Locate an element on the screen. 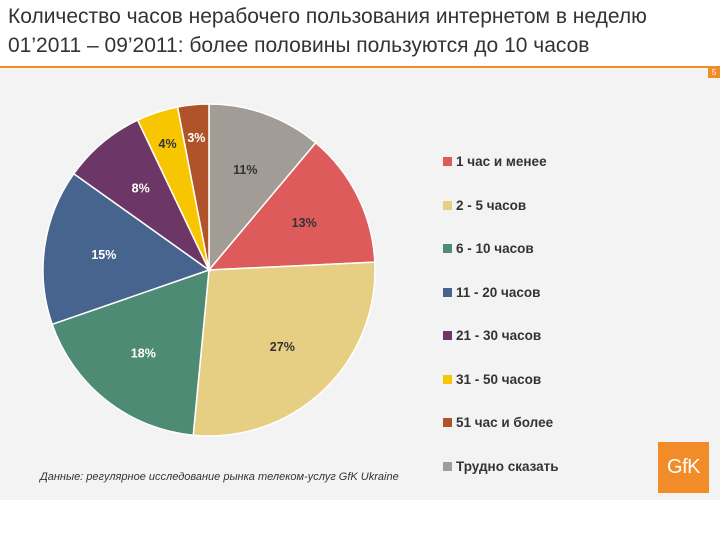  data-label-трудно-сказать: 11% is located at coordinates (245, 170).